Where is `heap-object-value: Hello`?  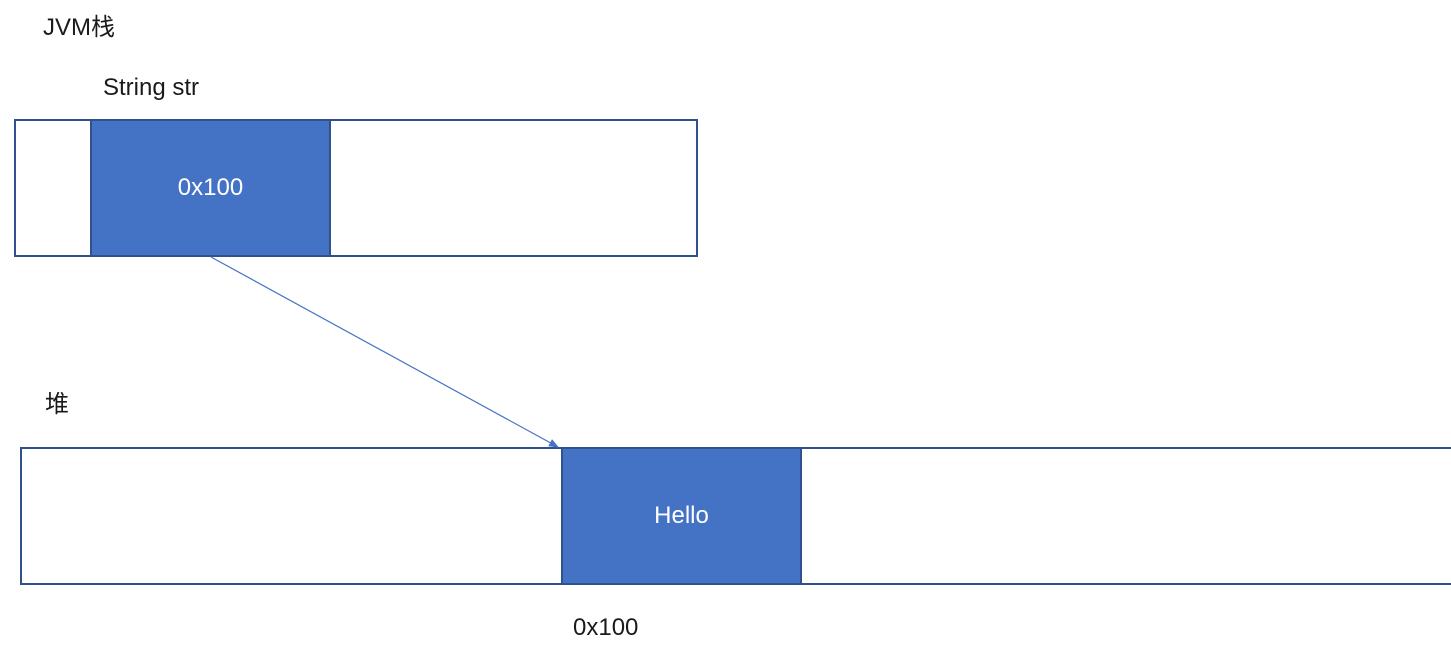
heap-object-value: Hello is located at coordinates (681, 515).